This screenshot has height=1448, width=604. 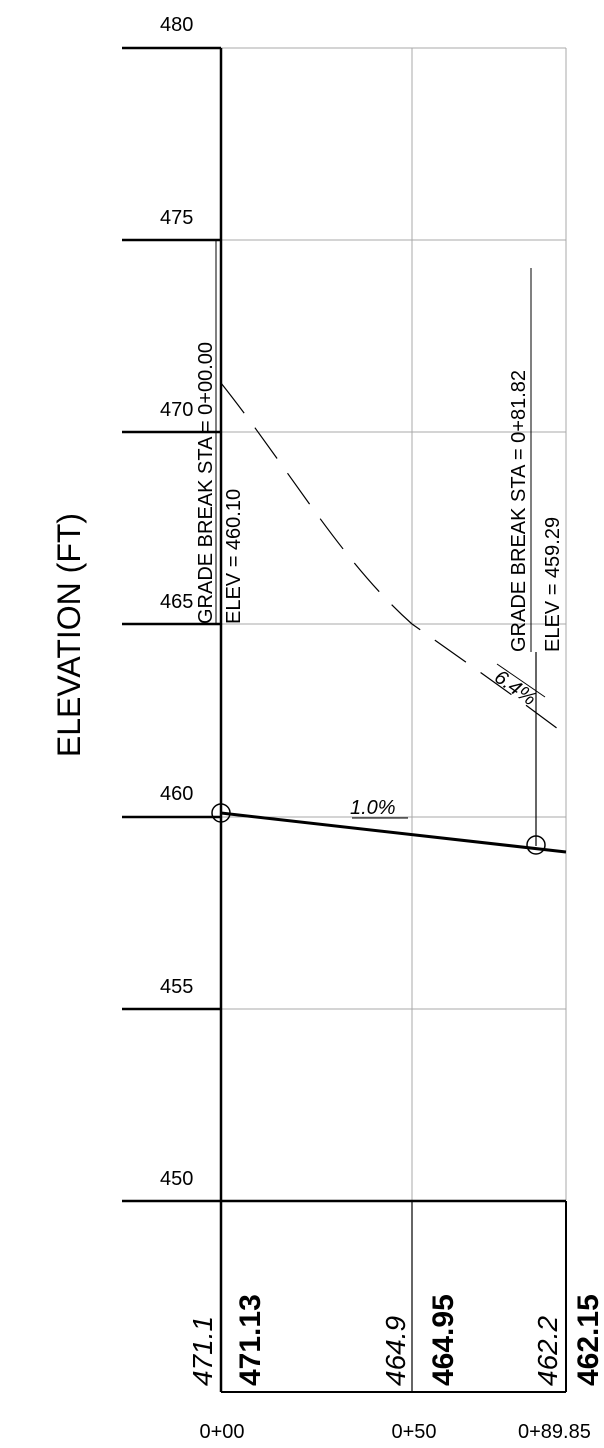 I want to click on existing-elev-value: 464.9, so click(x=395, y=1351).